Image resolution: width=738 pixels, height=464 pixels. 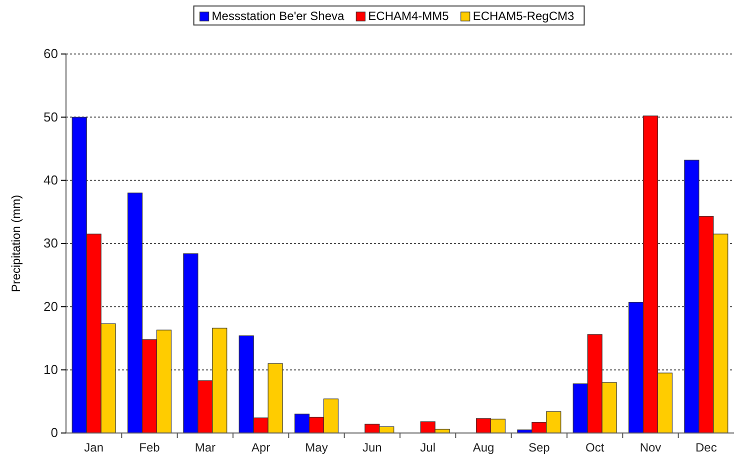 What do you see at coordinates (51, 243) in the screenshot?
I see `y-tick-label: 30` at bounding box center [51, 243].